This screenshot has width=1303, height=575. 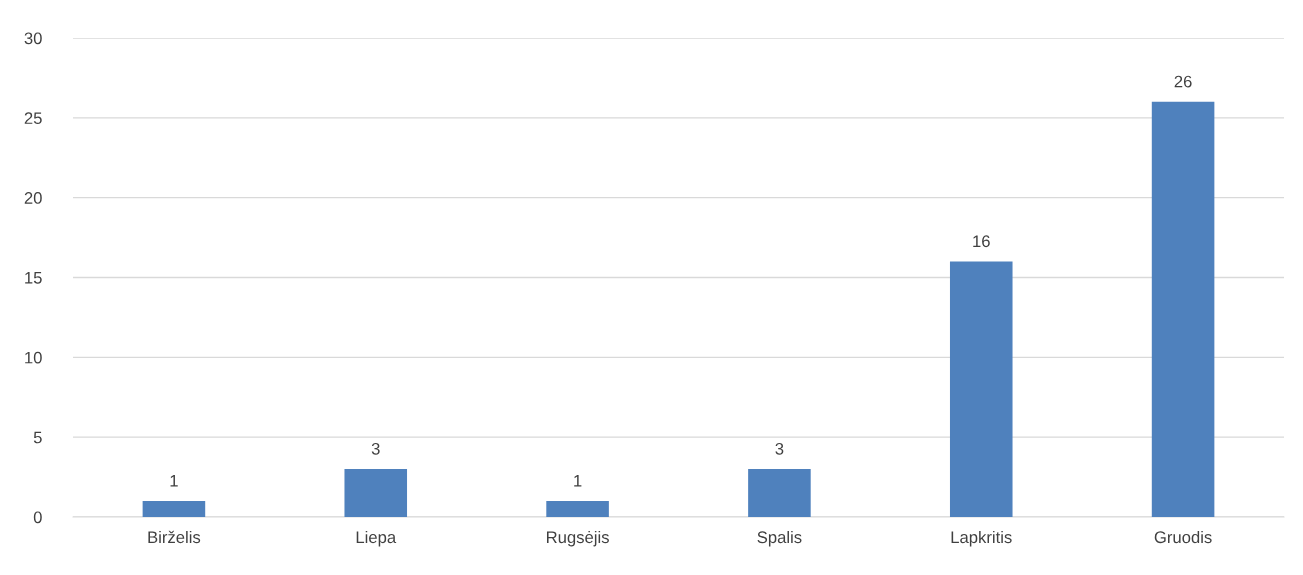 What do you see at coordinates (981, 538) in the screenshot?
I see `x-tick-label: Lapkritis` at bounding box center [981, 538].